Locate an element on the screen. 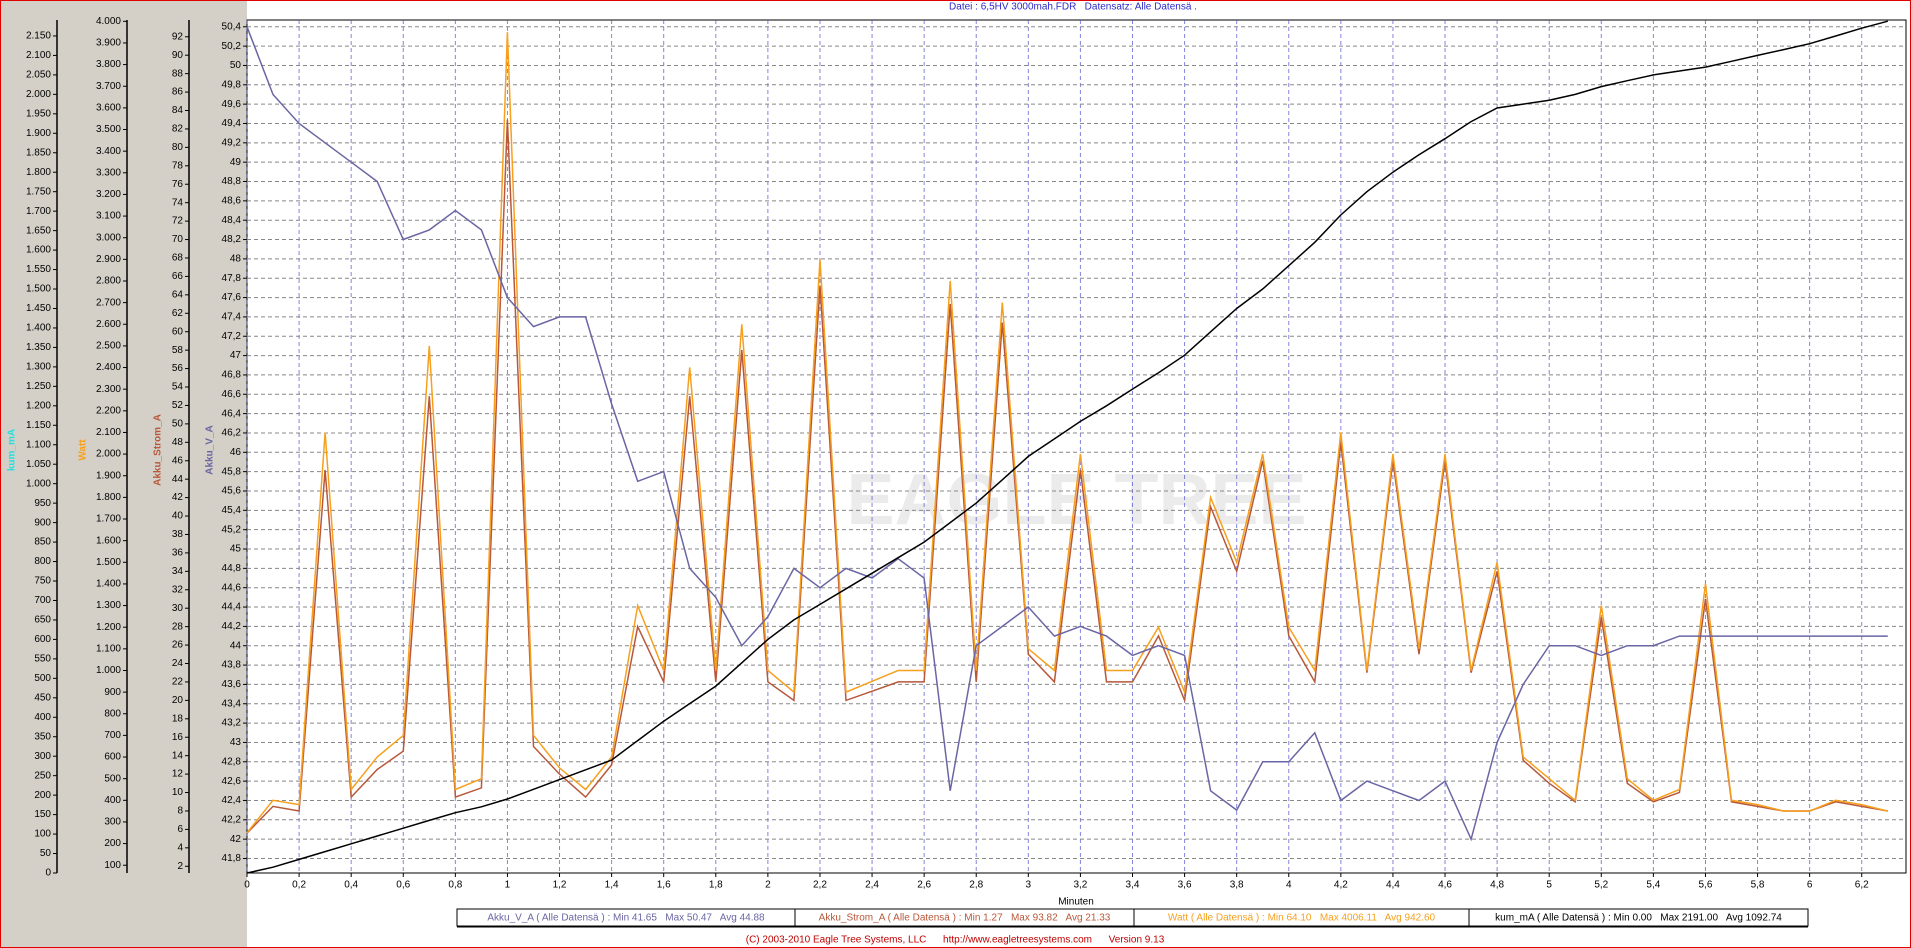 The image size is (1911, 948). y-tick-label: 49,6 is located at coordinates (232, 104).